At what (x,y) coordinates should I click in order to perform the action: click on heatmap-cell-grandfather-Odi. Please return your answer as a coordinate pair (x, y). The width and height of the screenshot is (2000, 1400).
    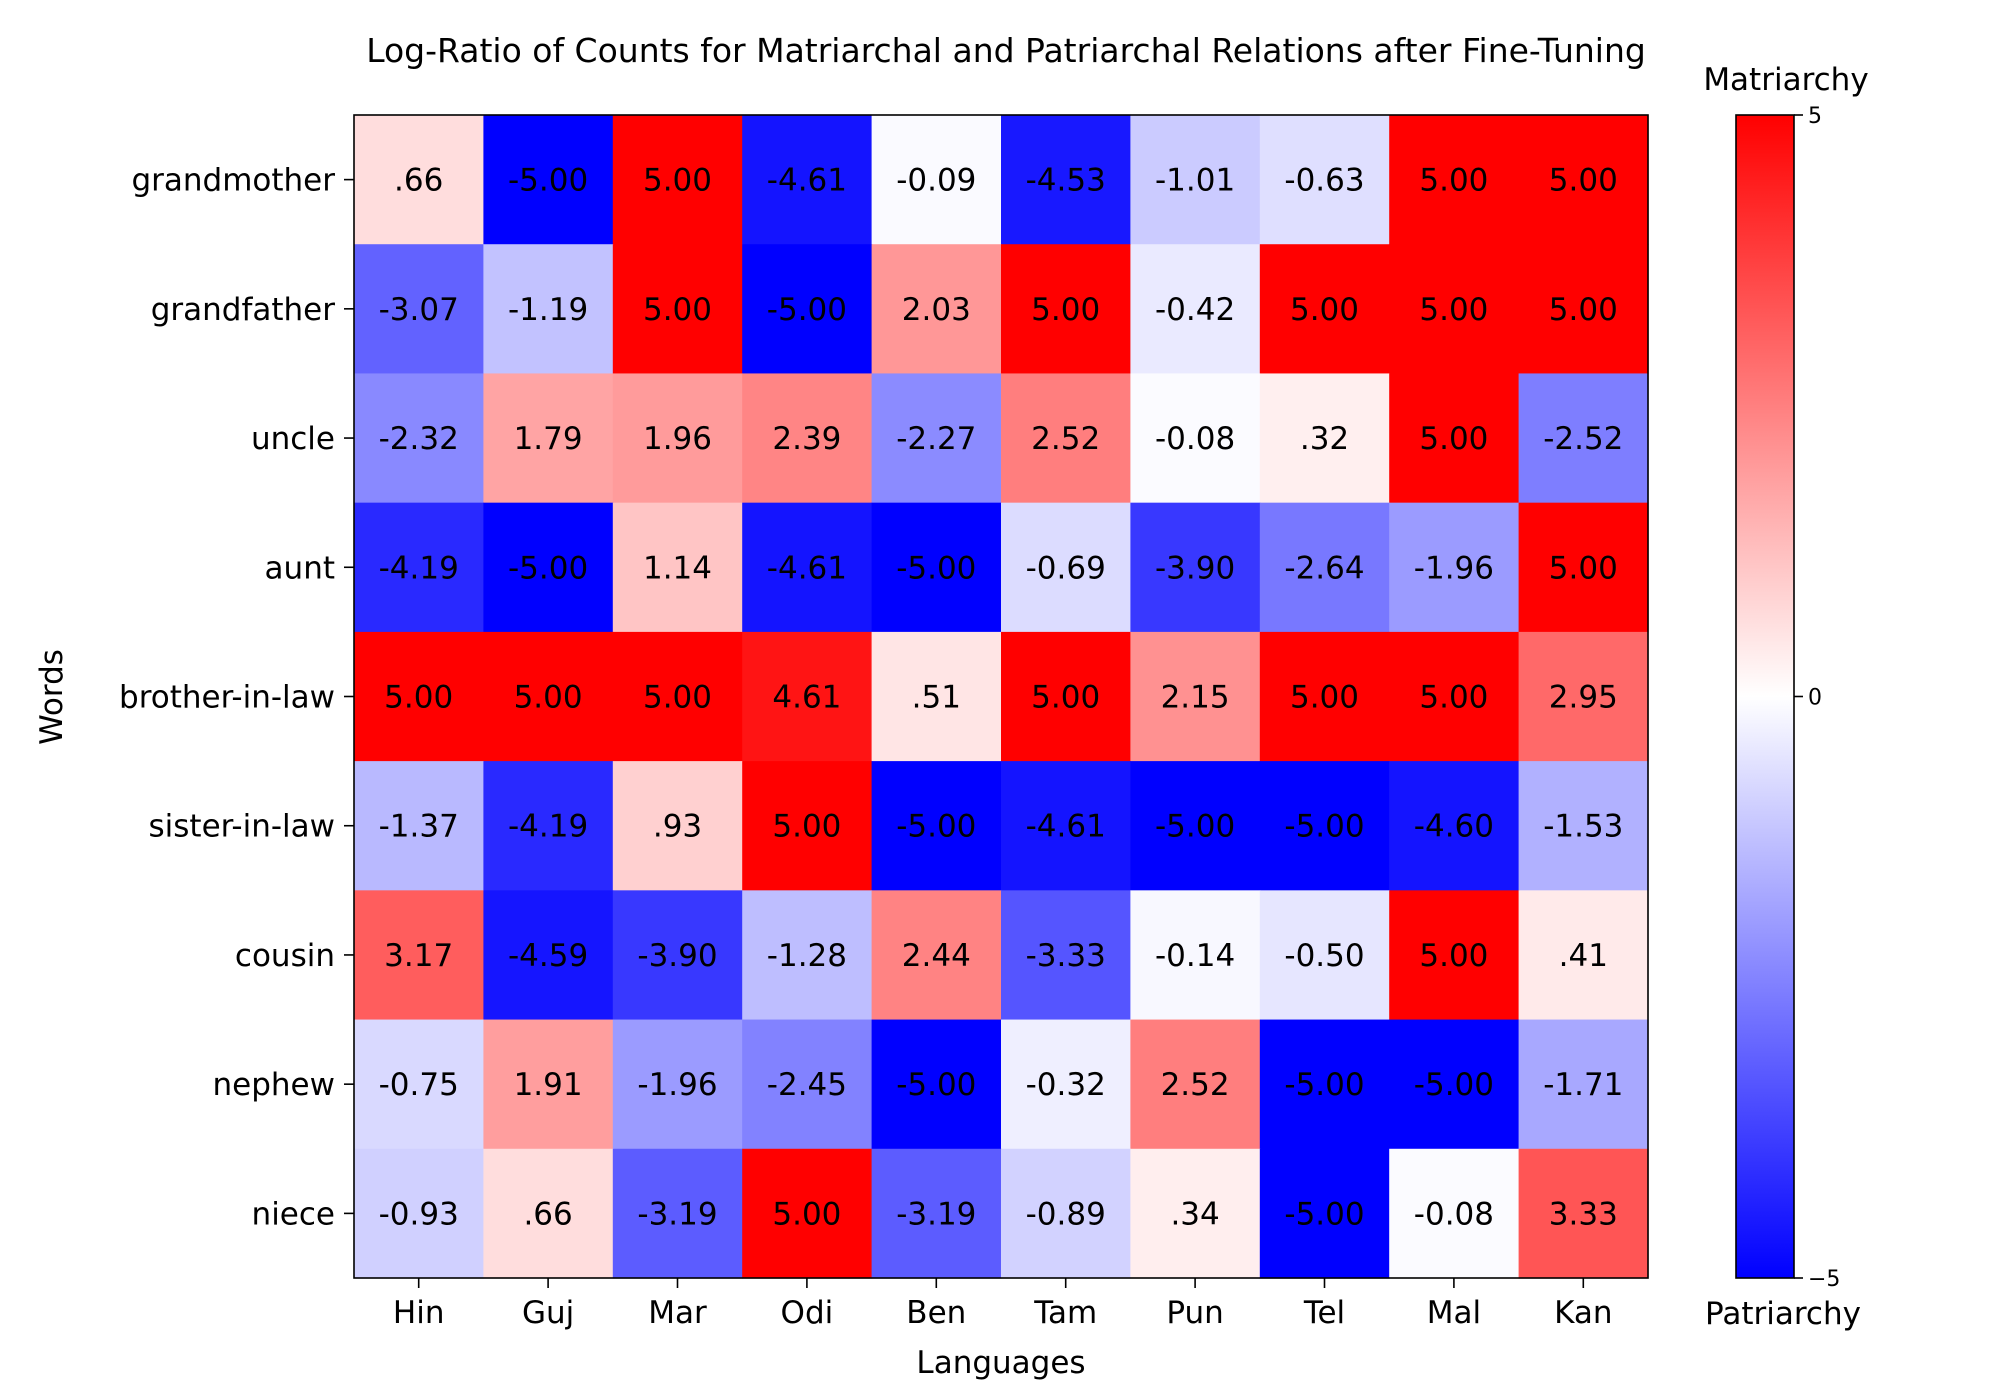
    Looking at the image, I should click on (807, 309).